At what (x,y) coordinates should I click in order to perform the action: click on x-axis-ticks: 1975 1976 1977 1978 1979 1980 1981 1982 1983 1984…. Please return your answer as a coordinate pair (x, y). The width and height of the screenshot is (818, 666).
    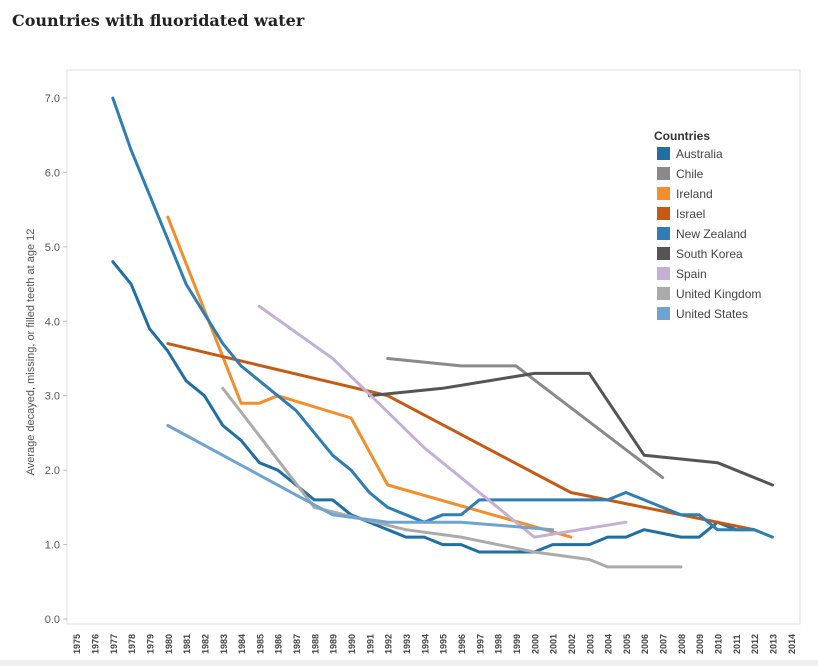
    Looking at the image, I should click on (434, 644).